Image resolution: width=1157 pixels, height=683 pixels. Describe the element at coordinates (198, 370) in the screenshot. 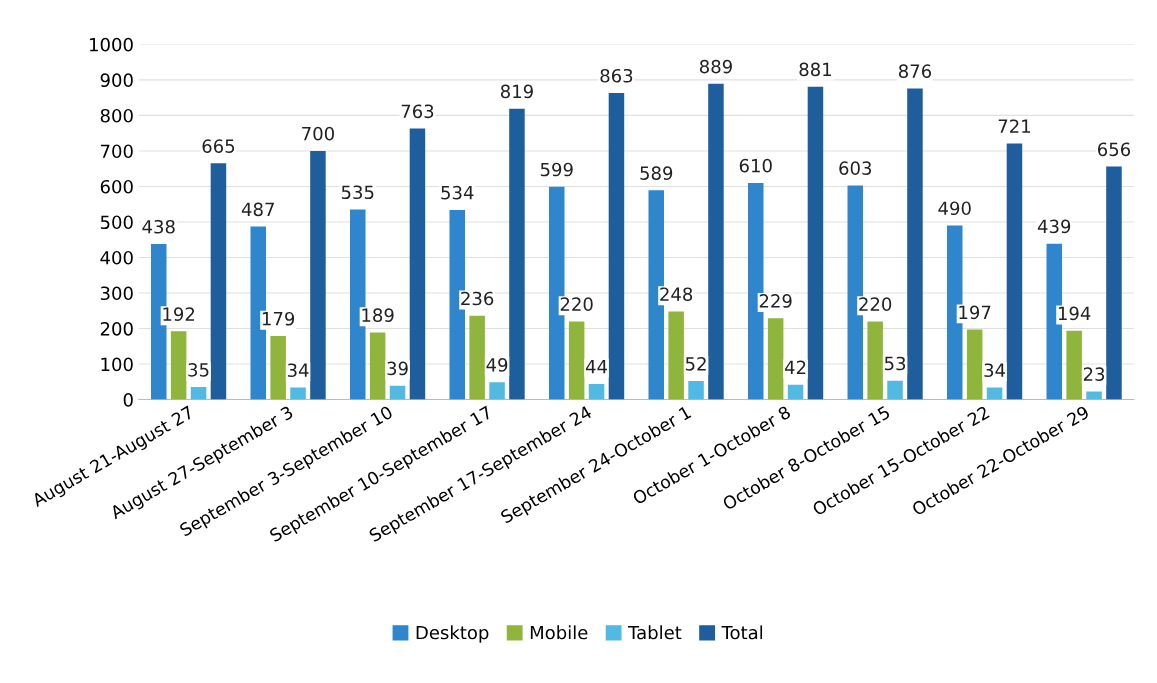

I see `data-label: 35` at that location.